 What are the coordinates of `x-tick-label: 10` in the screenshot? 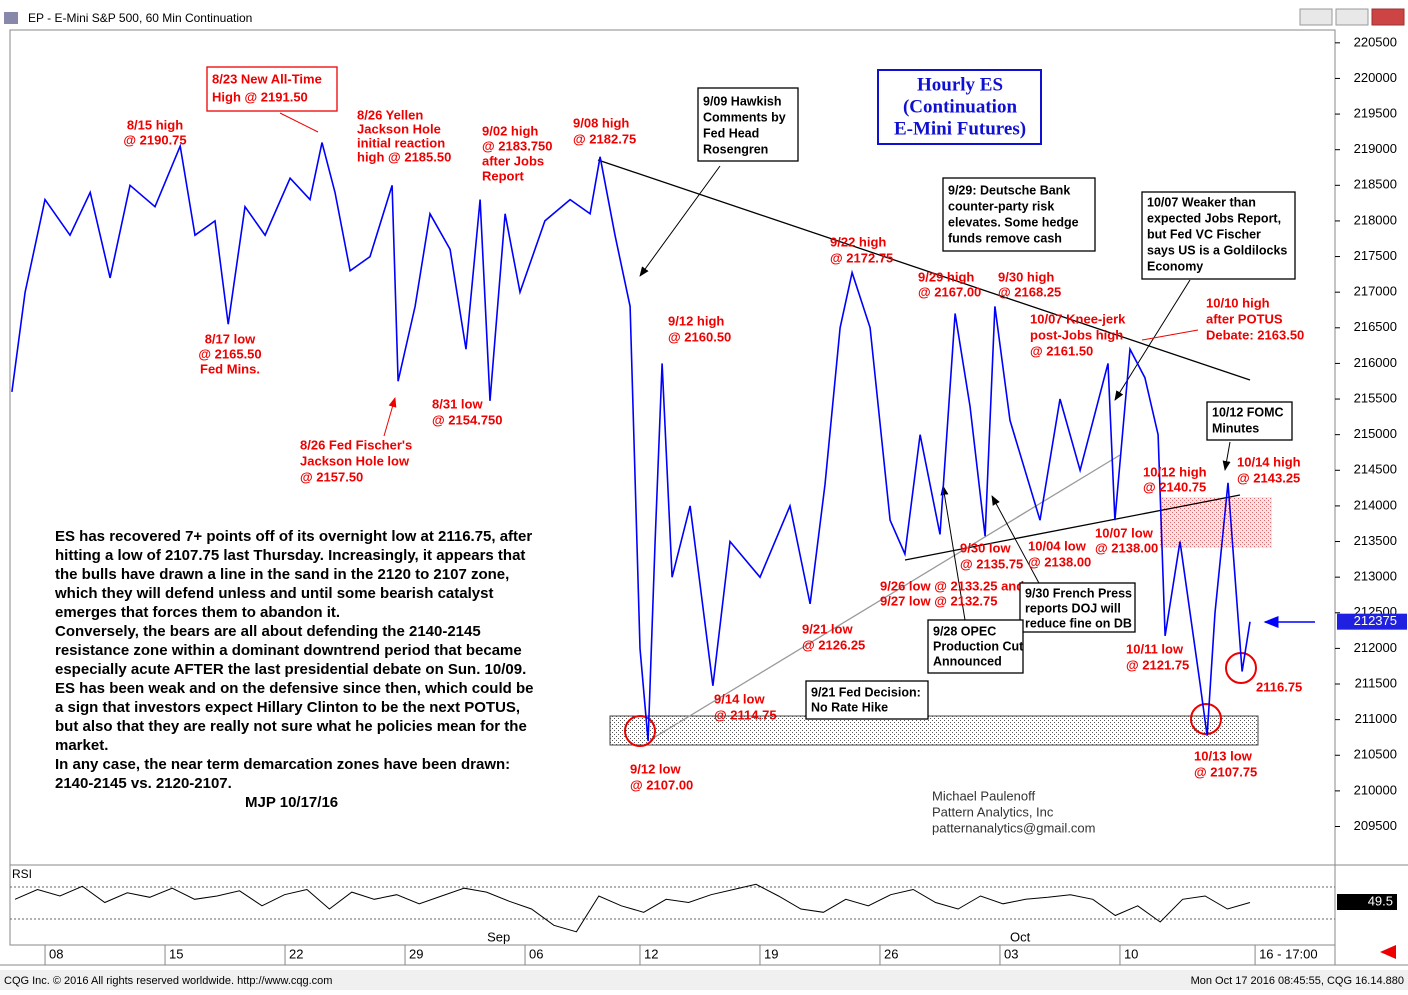 It's located at (1131, 953).